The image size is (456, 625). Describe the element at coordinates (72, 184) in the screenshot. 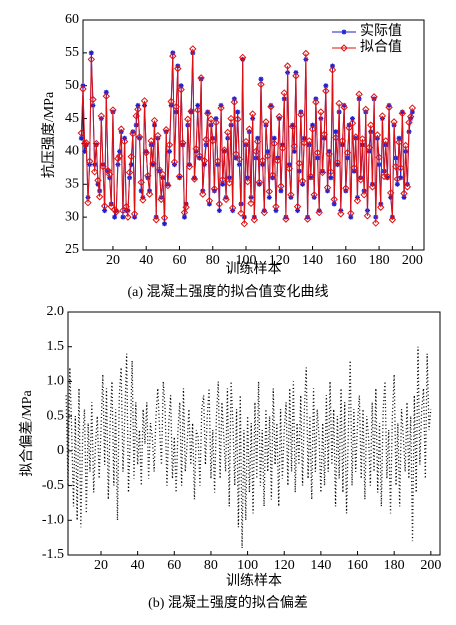

I see `y-tick-label: 35` at that location.